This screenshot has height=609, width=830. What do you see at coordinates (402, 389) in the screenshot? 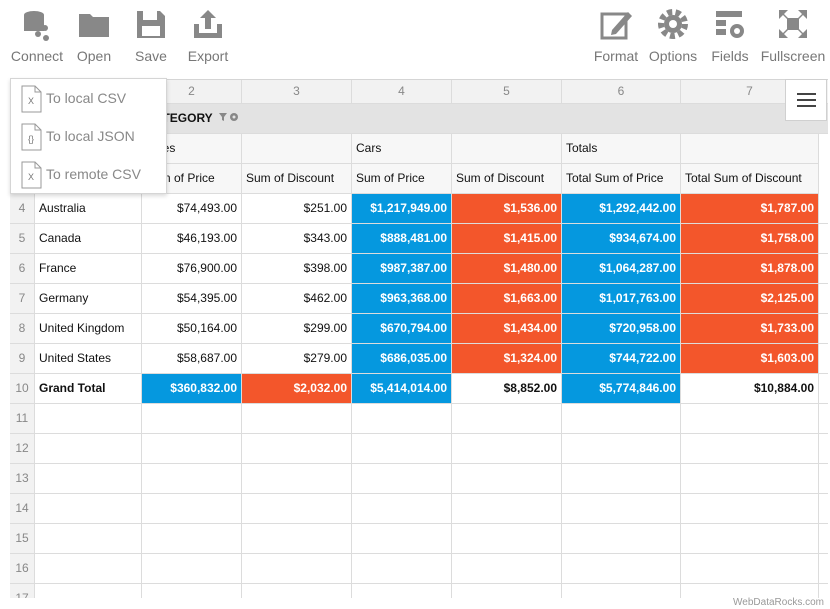
I see `value-cell: $5,414,014.00` at bounding box center [402, 389].